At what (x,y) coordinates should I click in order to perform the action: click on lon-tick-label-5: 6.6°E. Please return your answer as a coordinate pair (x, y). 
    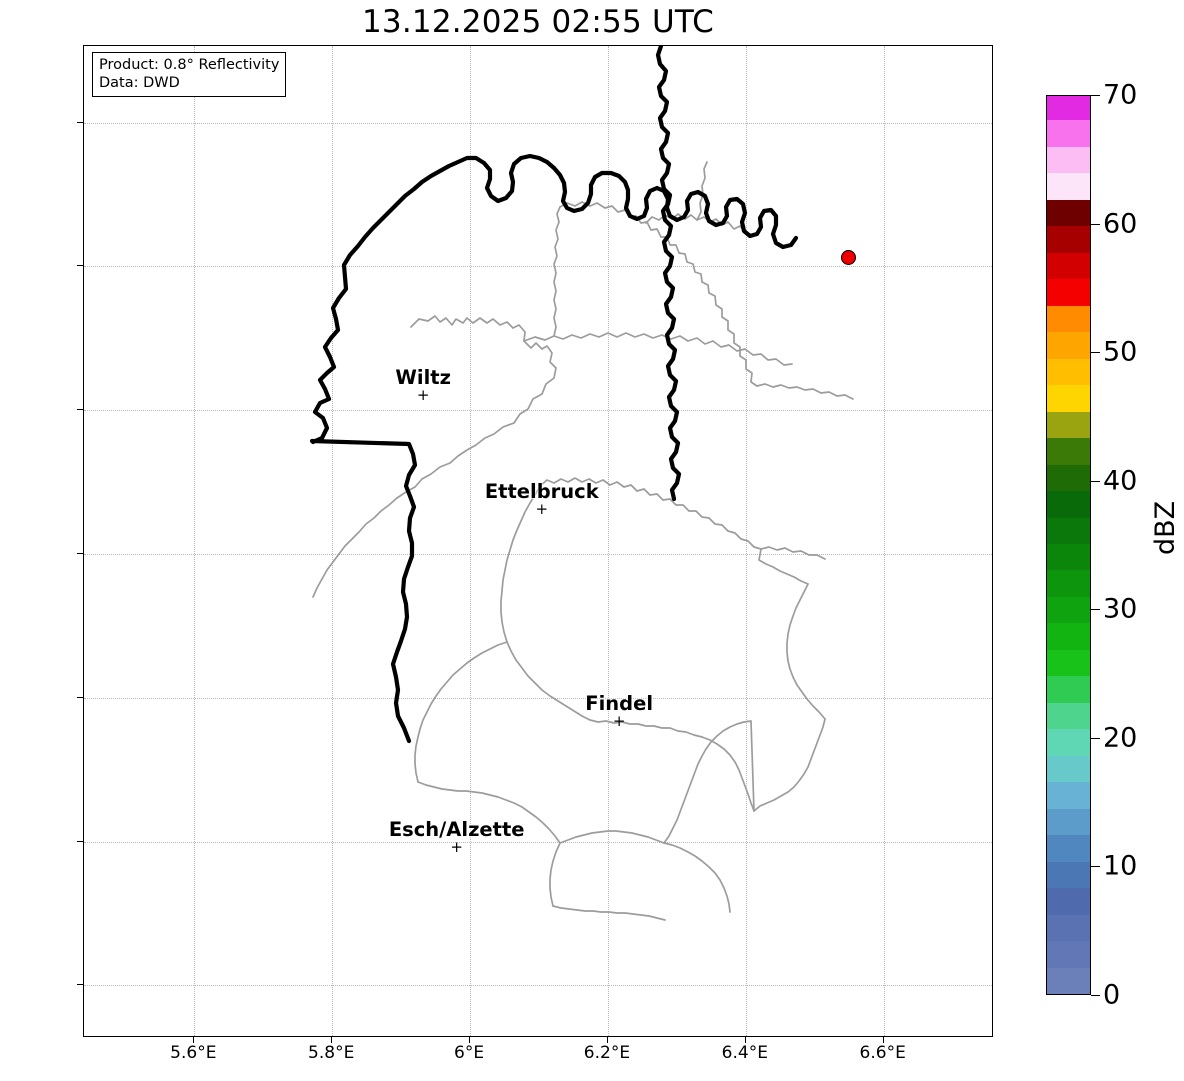
    Looking at the image, I should click on (882, 1053).